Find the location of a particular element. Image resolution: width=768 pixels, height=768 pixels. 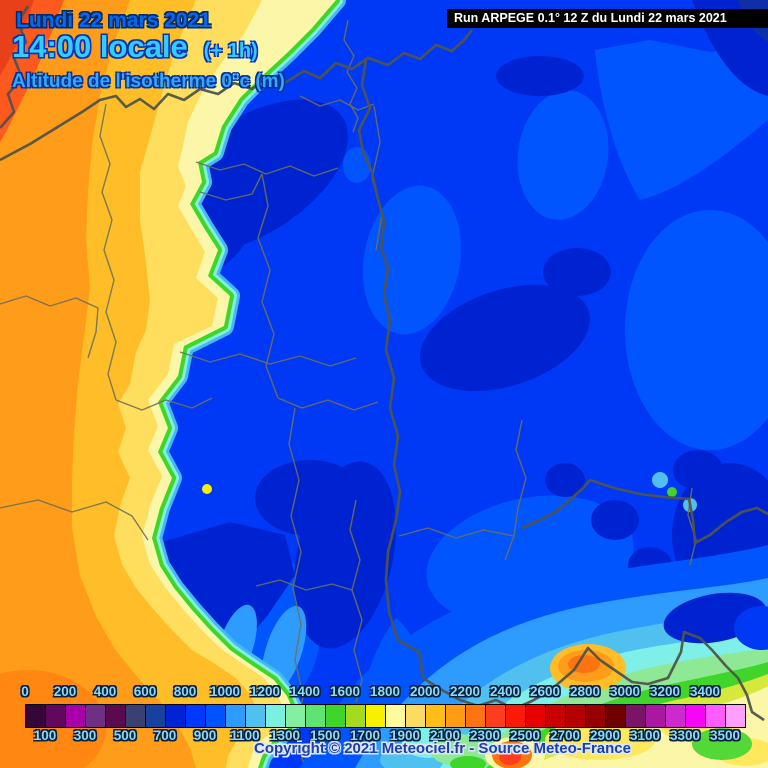

legend-tick-label: 900 is located at coordinates (205, 735).